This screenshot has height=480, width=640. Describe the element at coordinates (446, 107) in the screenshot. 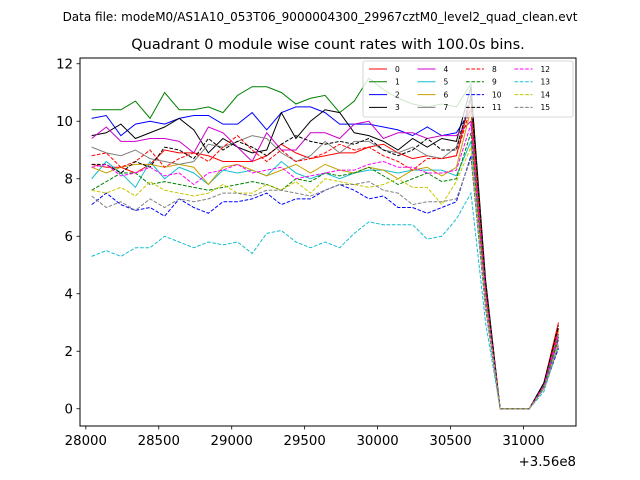

I see `legend-label-7: 7` at that location.